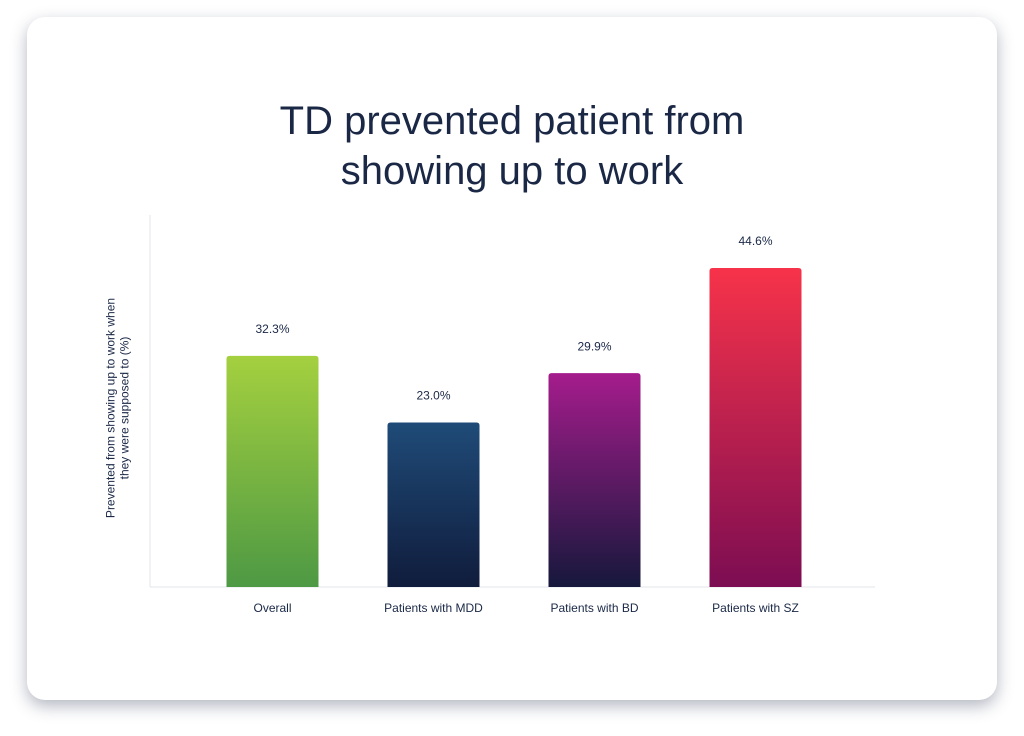  I want to click on value-label: 32.3%, so click(272, 329).